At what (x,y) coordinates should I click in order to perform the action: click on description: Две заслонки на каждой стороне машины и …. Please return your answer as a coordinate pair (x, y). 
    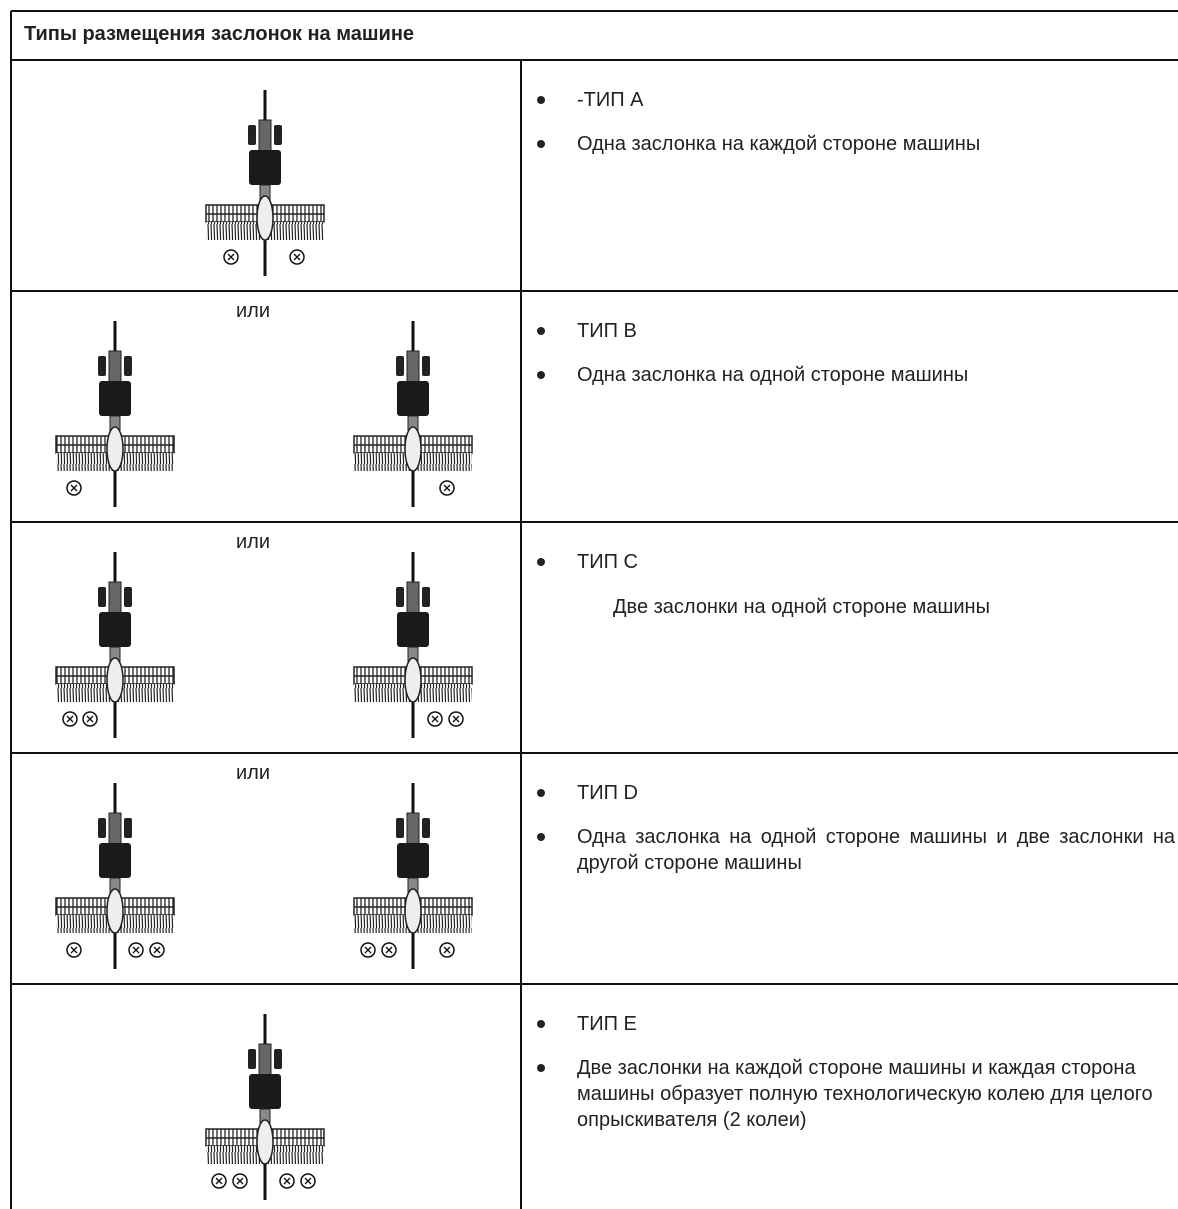
    Looking at the image, I should click on (865, 1094).